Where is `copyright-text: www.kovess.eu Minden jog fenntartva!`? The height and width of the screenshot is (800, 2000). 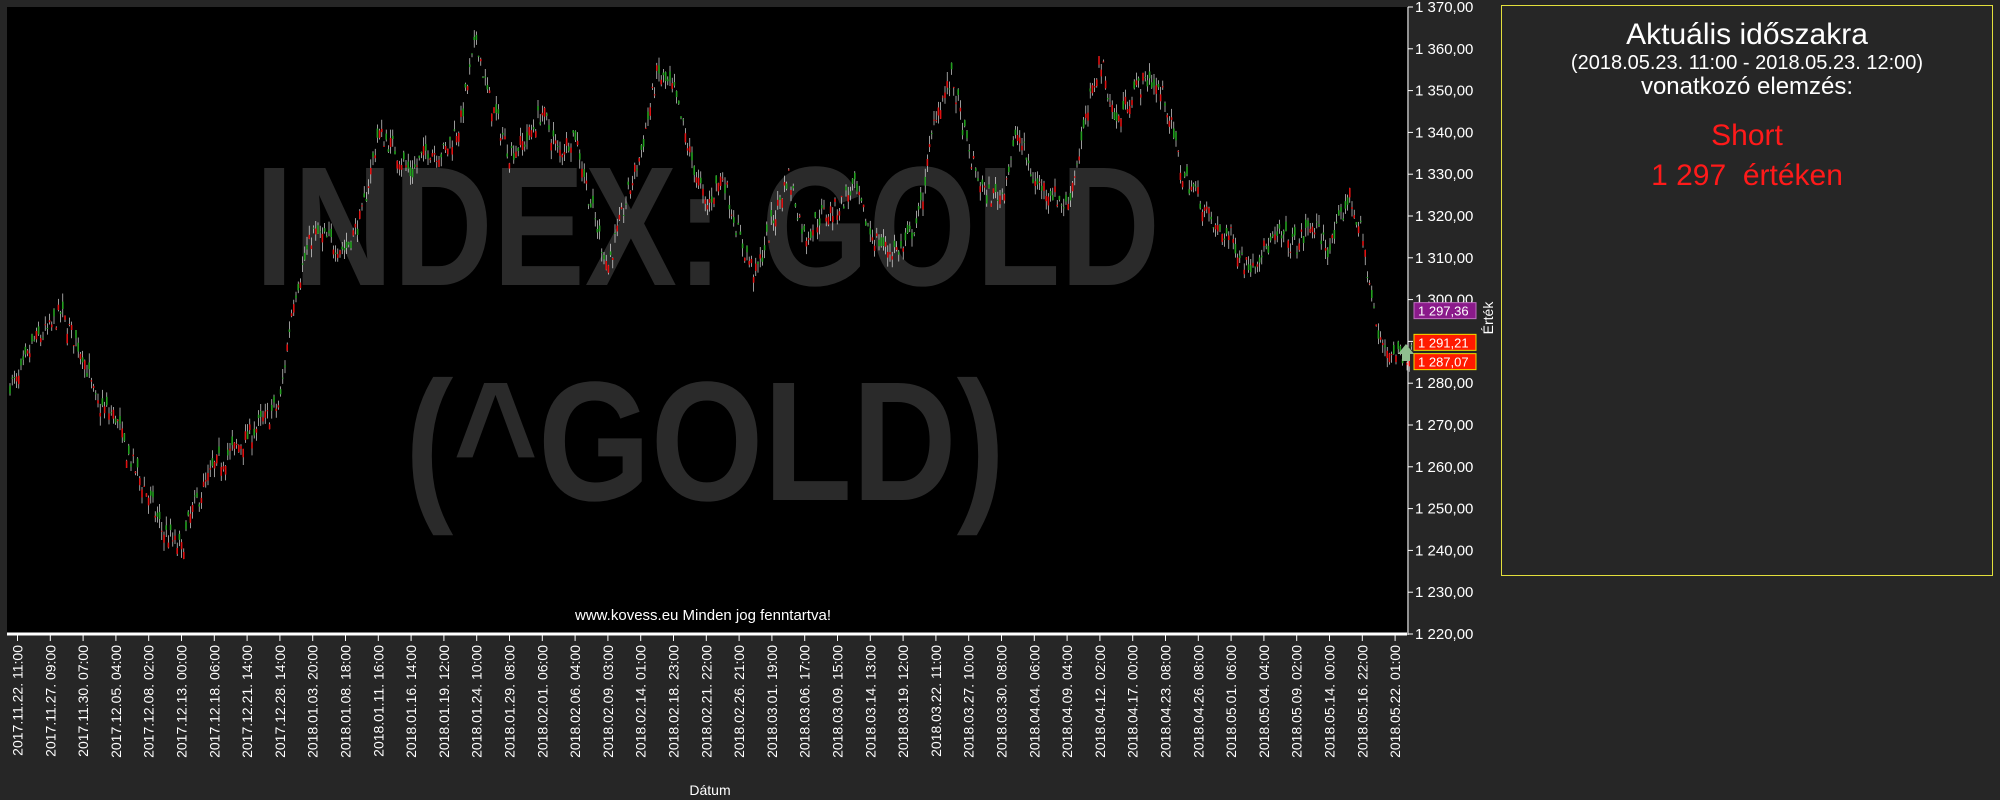 copyright-text: www.kovess.eu Minden jog fenntartva! is located at coordinates (702, 615).